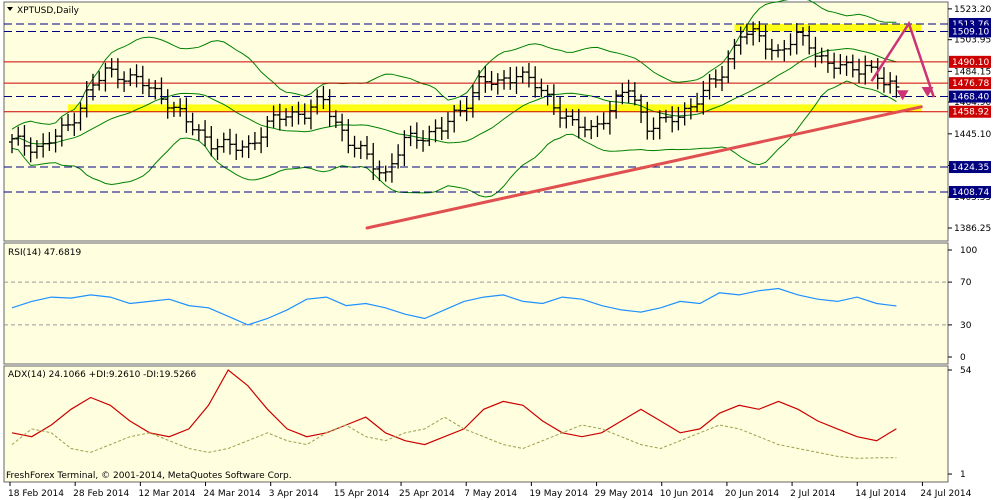 The width and height of the screenshot is (1000, 500). Describe the element at coordinates (972, 72) in the screenshot. I see `price-tick-label: 1484.15` at that location.